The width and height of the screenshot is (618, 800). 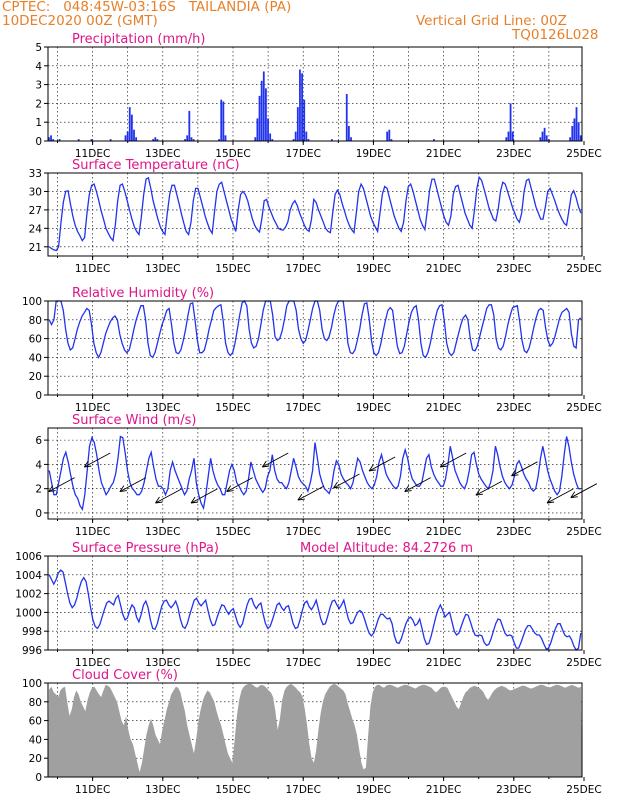 What do you see at coordinates (35, 703) in the screenshot?
I see `cloud-ytick-label: 80` at bounding box center [35, 703].